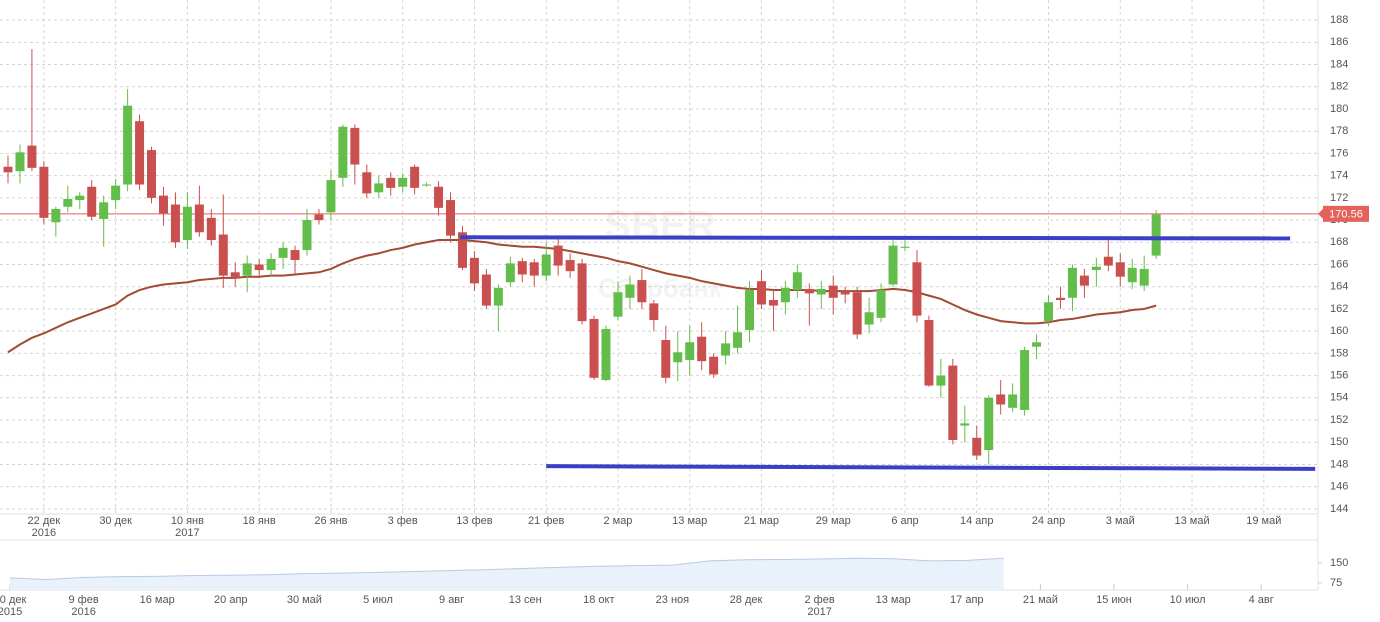 Image resolution: width=1380 pixels, height=622 pixels. I want to click on x-tick-label: 9 фев 2016, so click(84, 606).